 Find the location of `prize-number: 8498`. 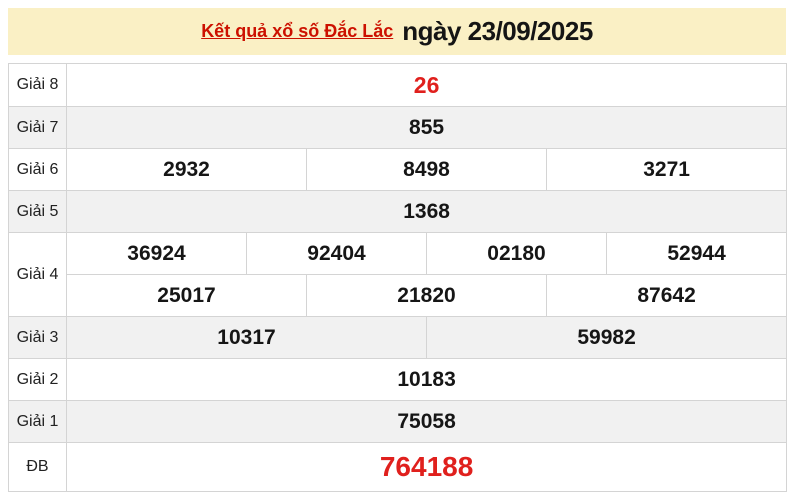

prize-number: 8498 is located at coordinates (426, 169).